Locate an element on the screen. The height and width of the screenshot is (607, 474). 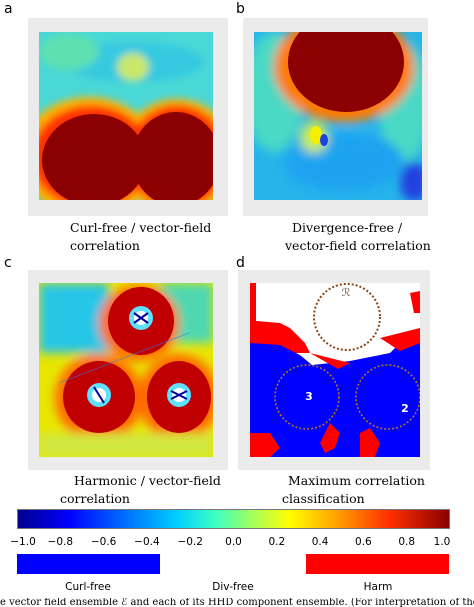
panel-b-letter: b is located at coordinates (240, 9).